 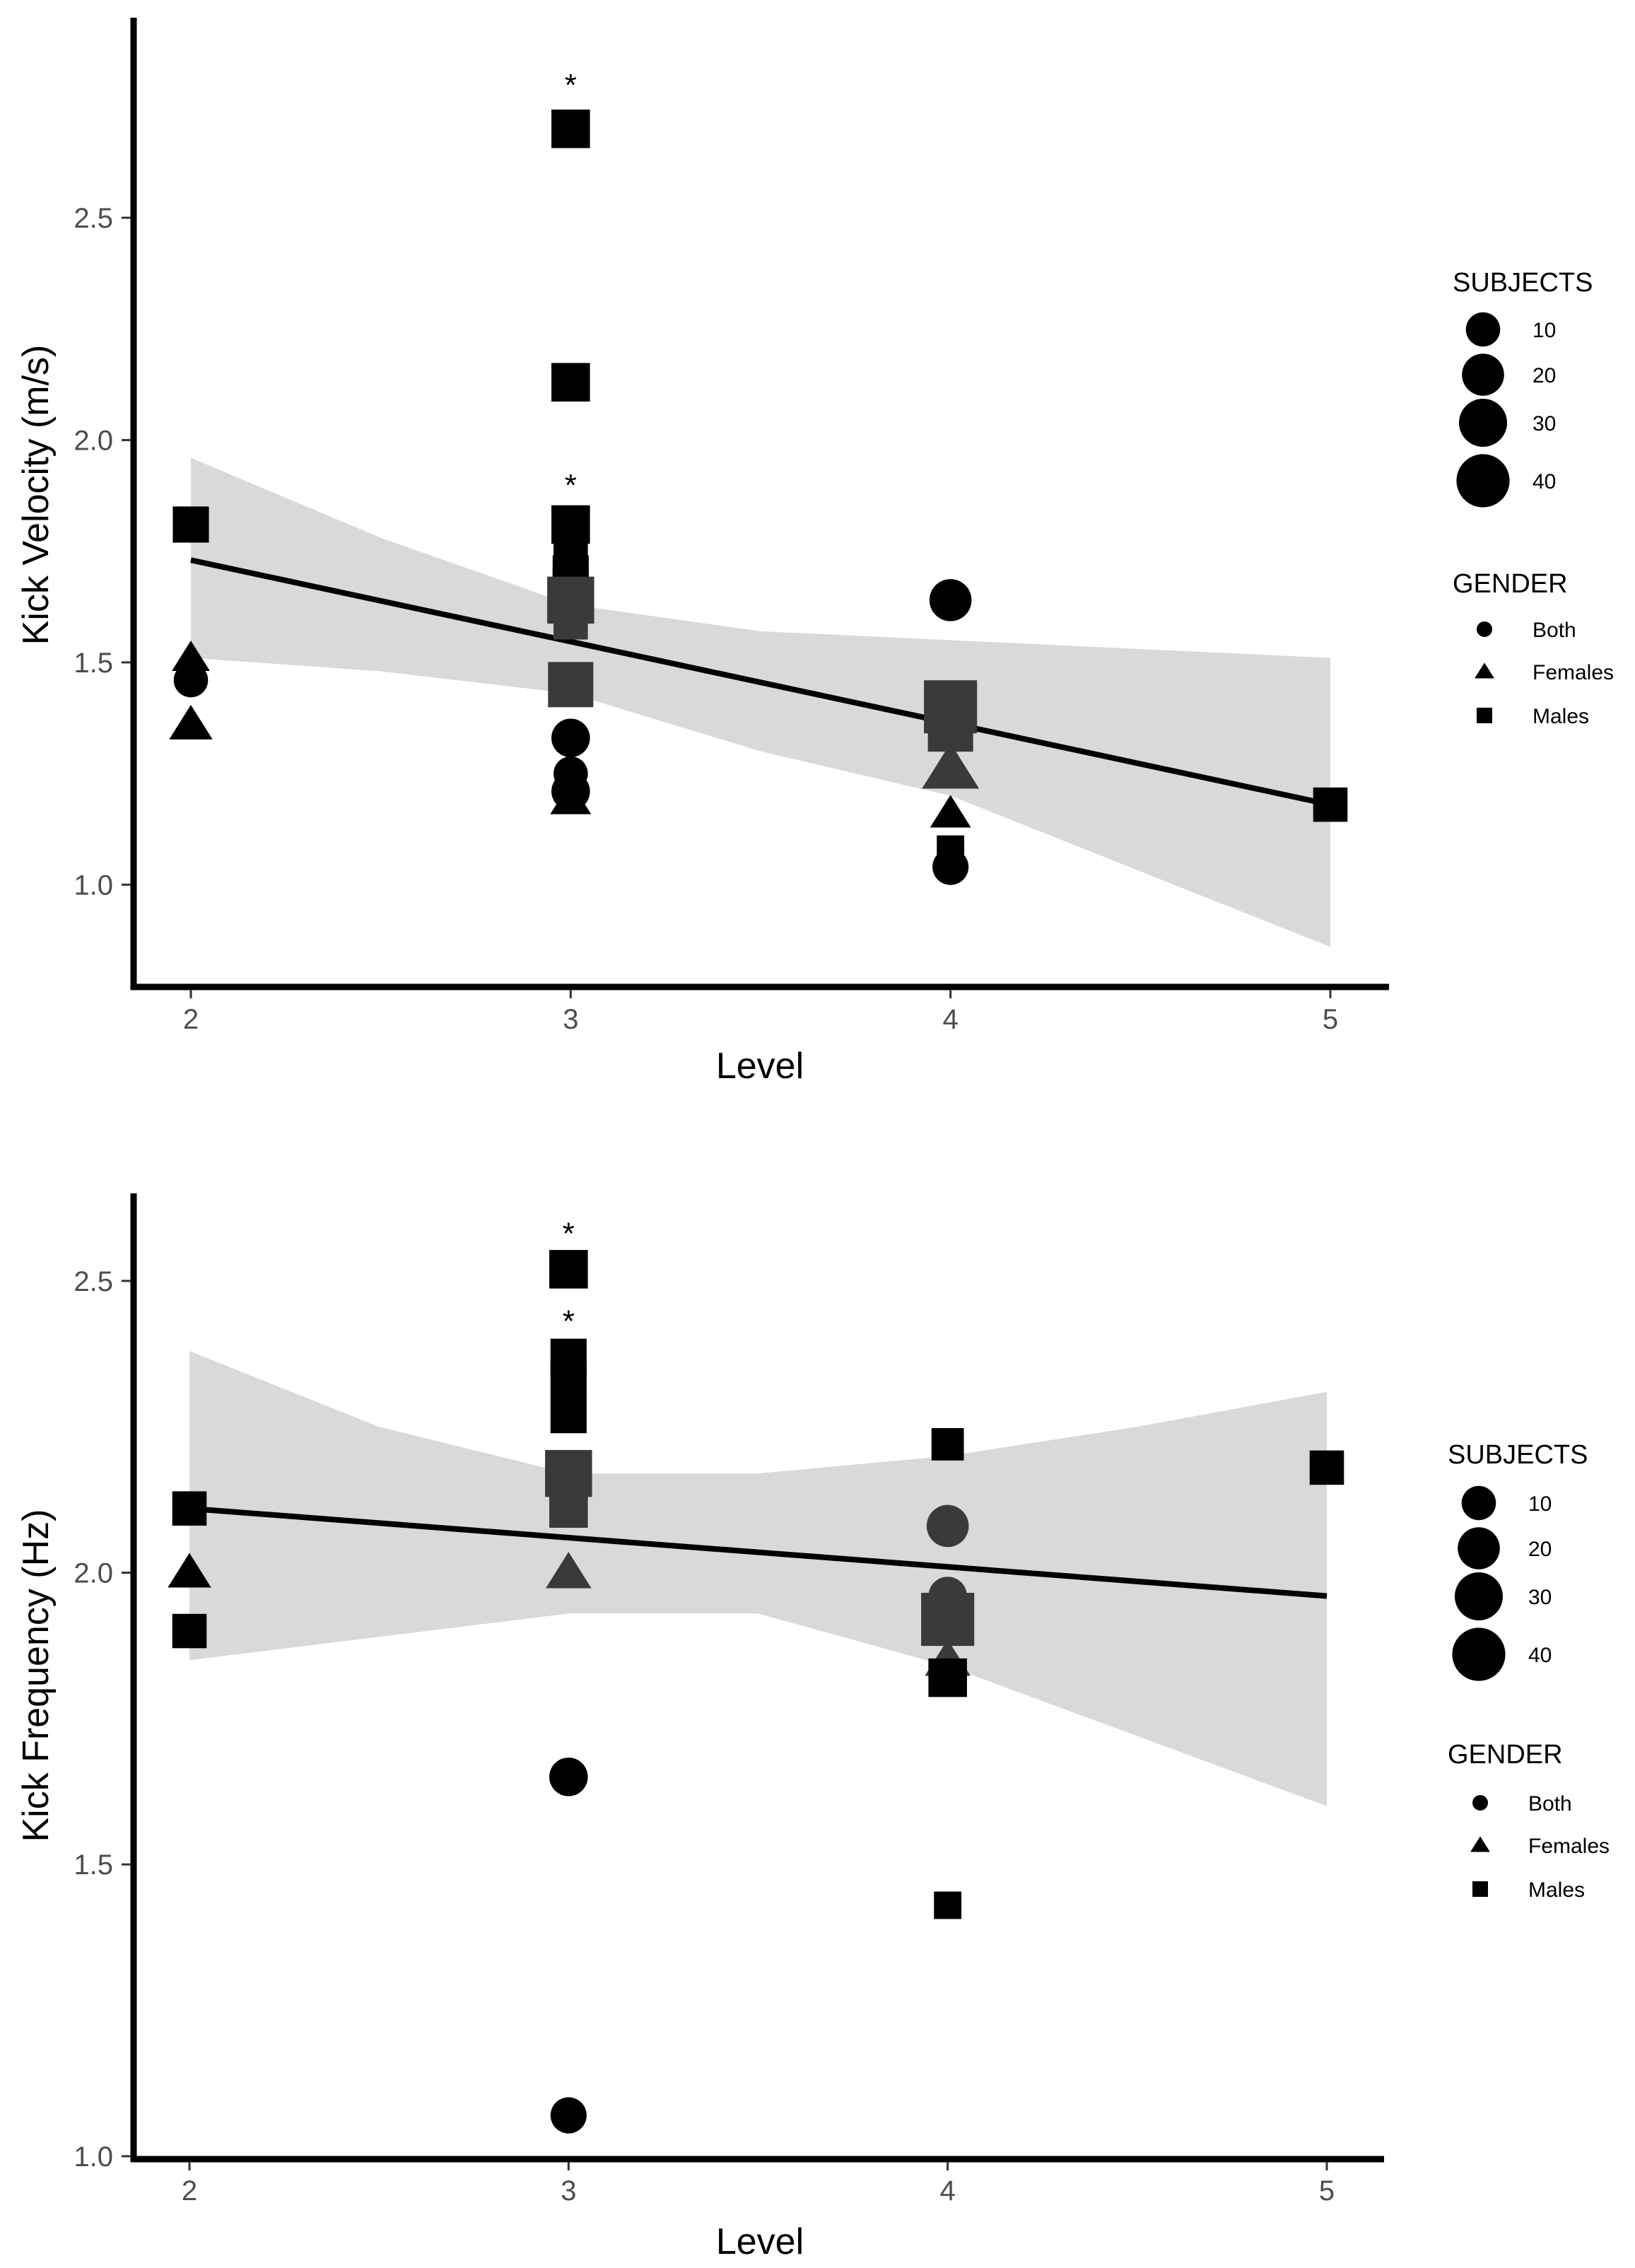 What do you see at coordinates (36, 1675) in the screenshot?
I see `y-axis-title: Kick Frequency (Hz)` at bounding box center [36, 1675].